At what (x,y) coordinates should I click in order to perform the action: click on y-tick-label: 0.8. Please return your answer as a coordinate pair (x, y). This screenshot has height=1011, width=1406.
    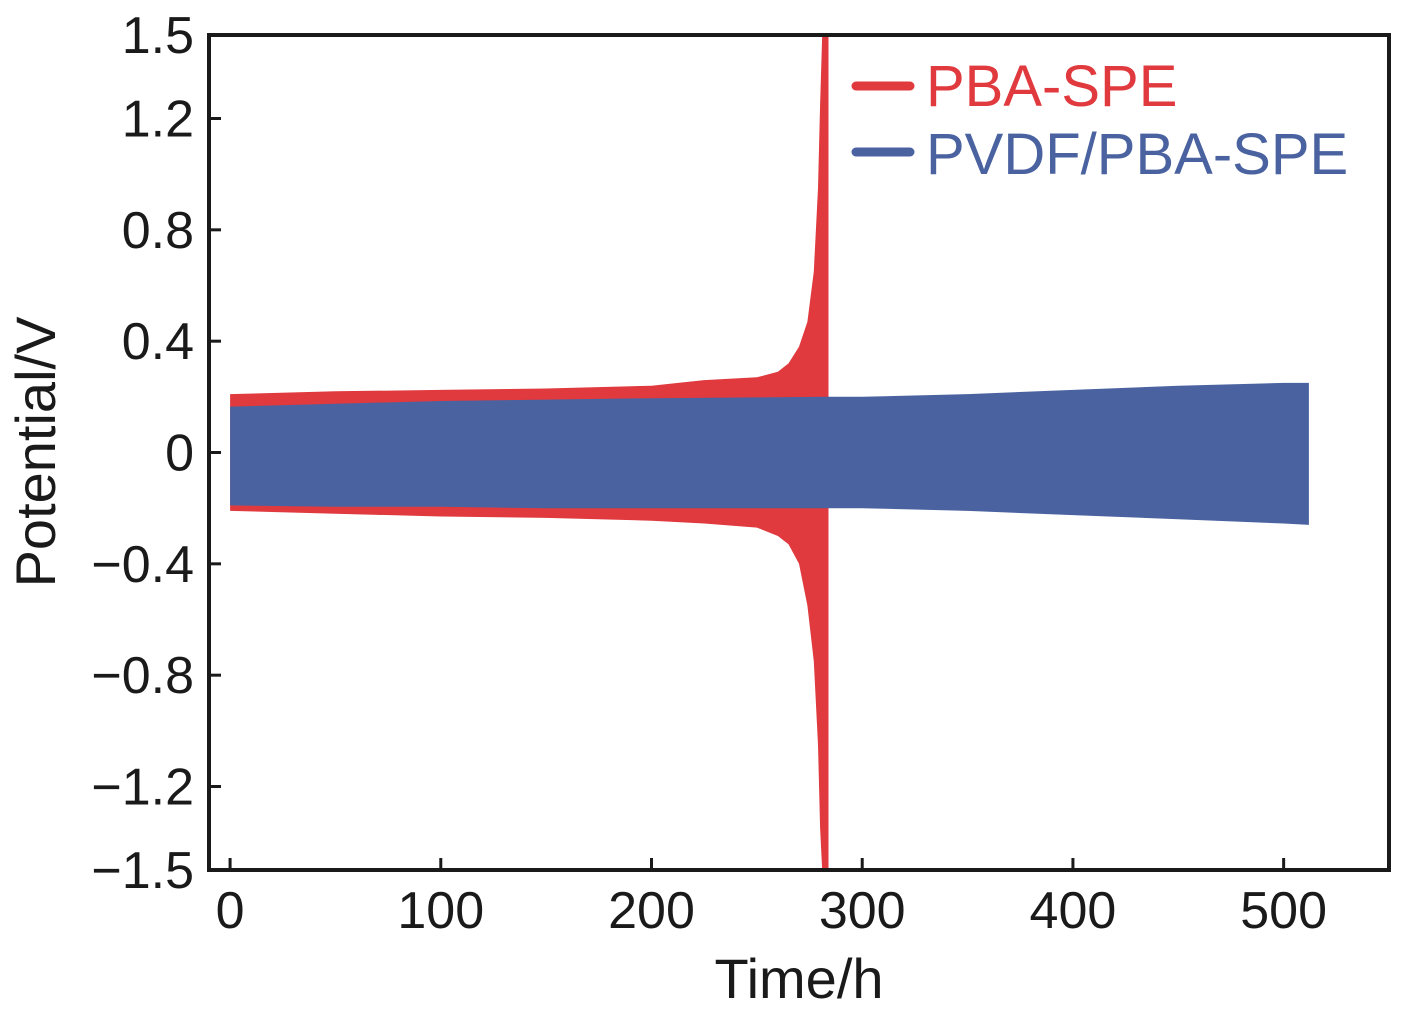
    Looking at the image, I should click on (158, 231).